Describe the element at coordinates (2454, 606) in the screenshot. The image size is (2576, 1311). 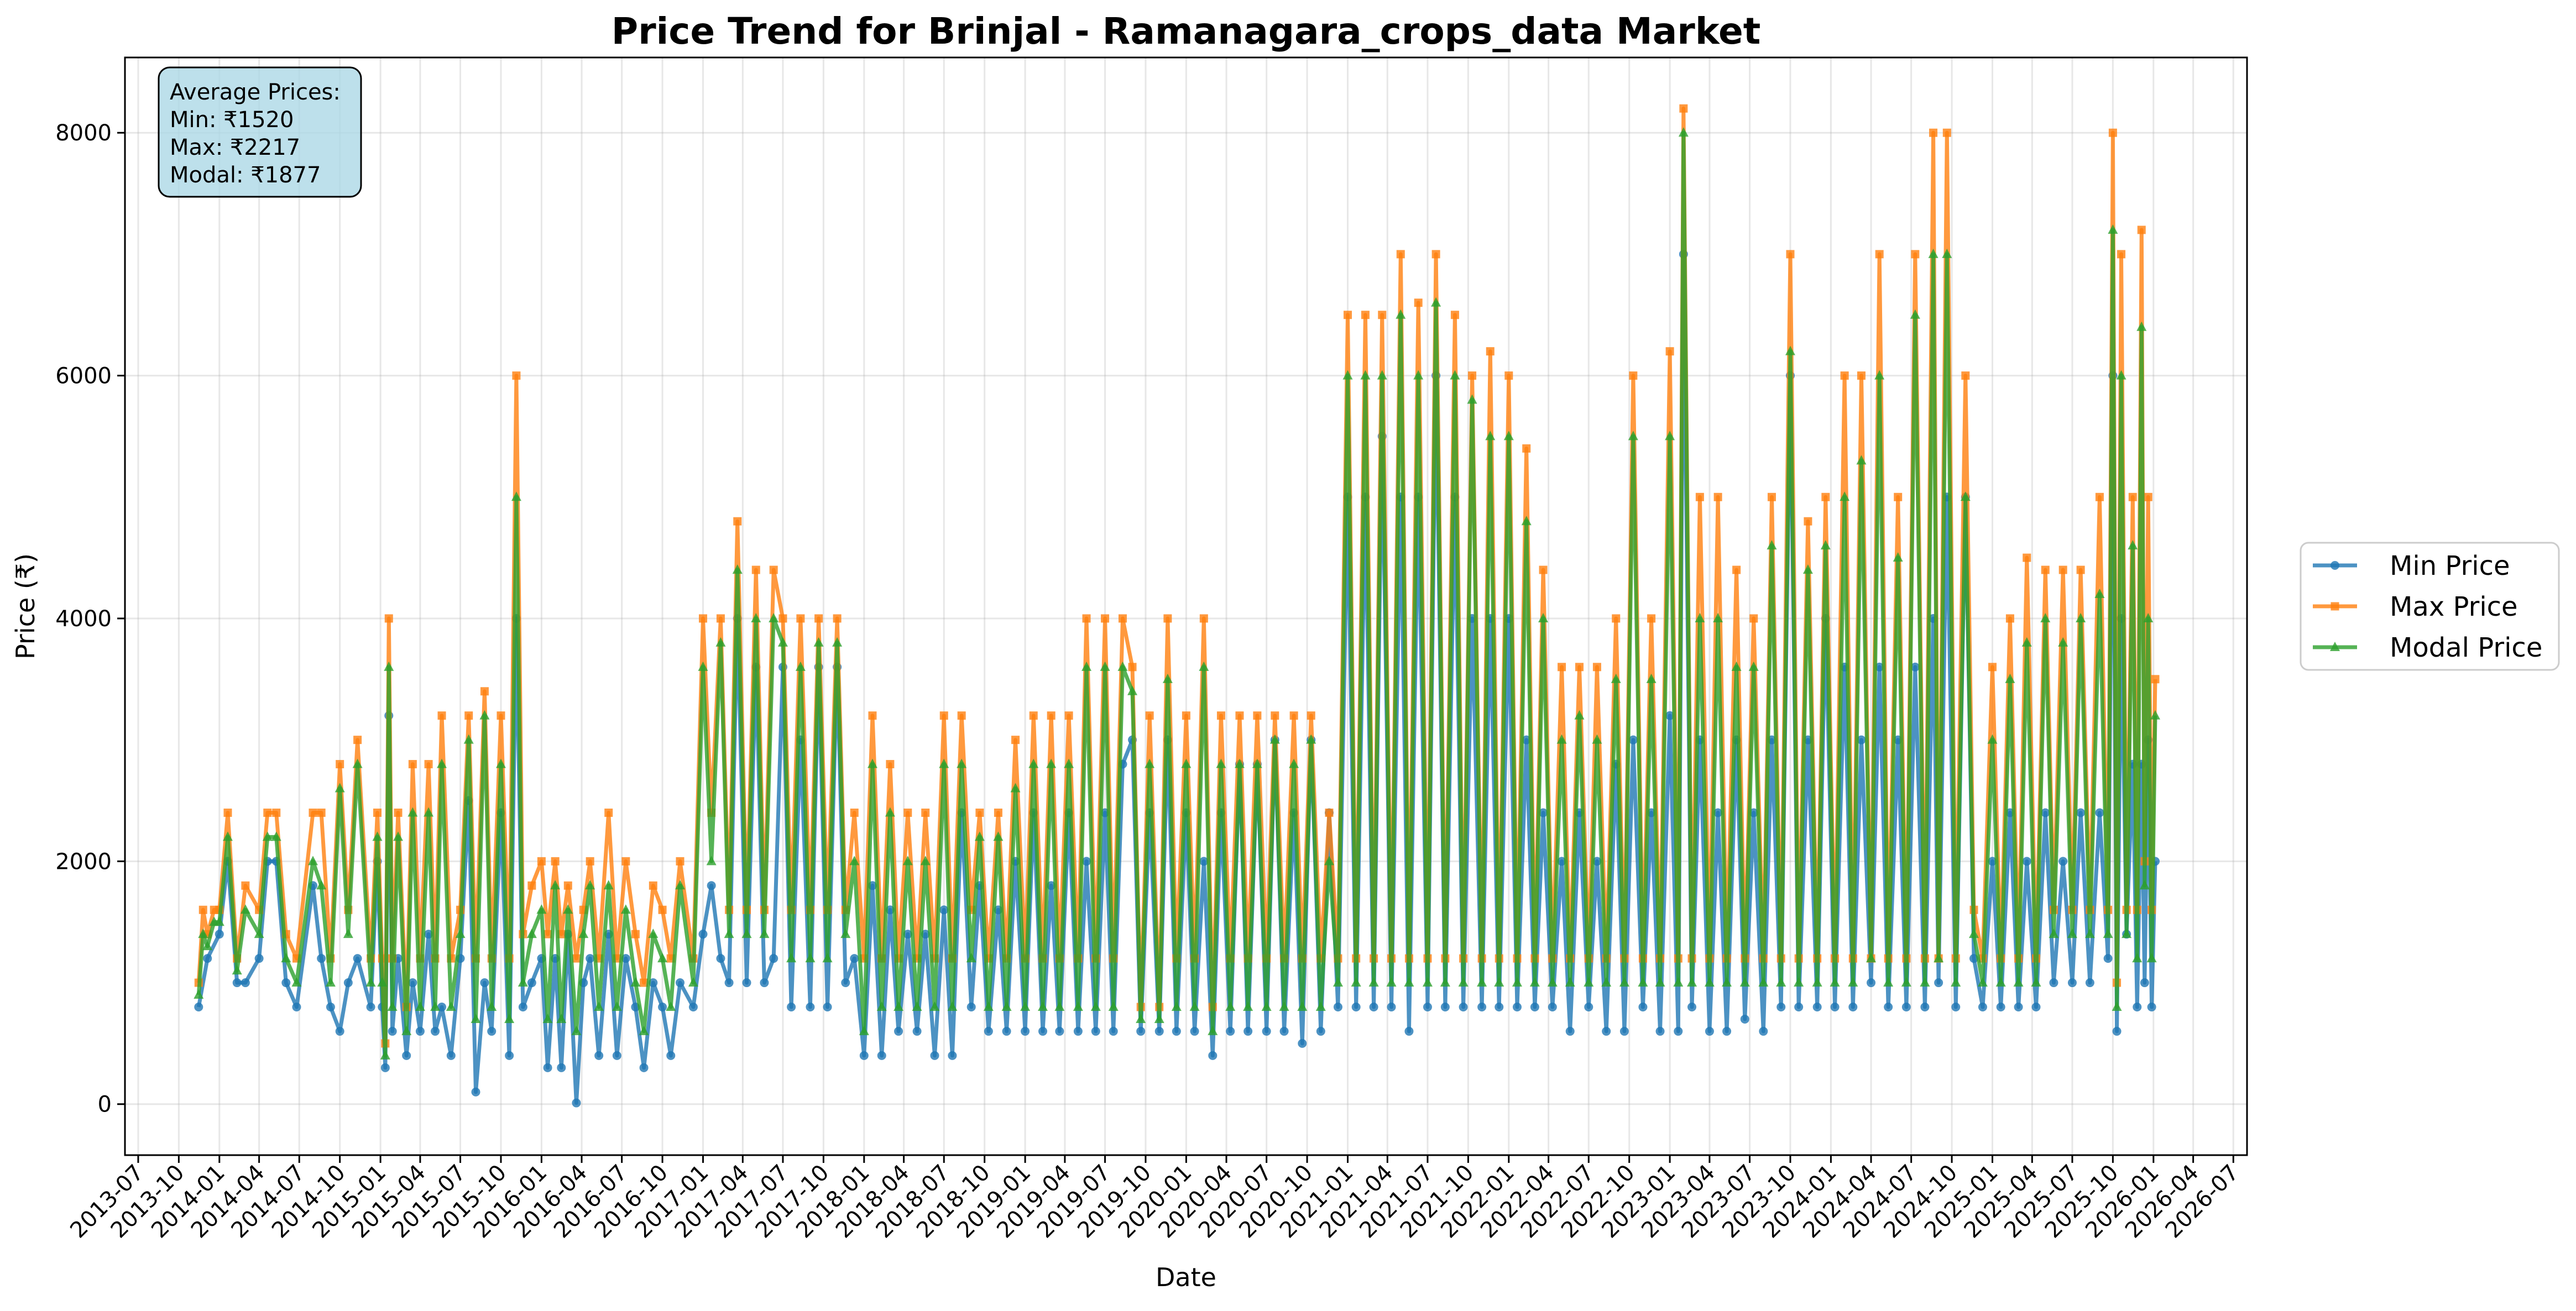
I see `legend-label: Max Price` at that location.